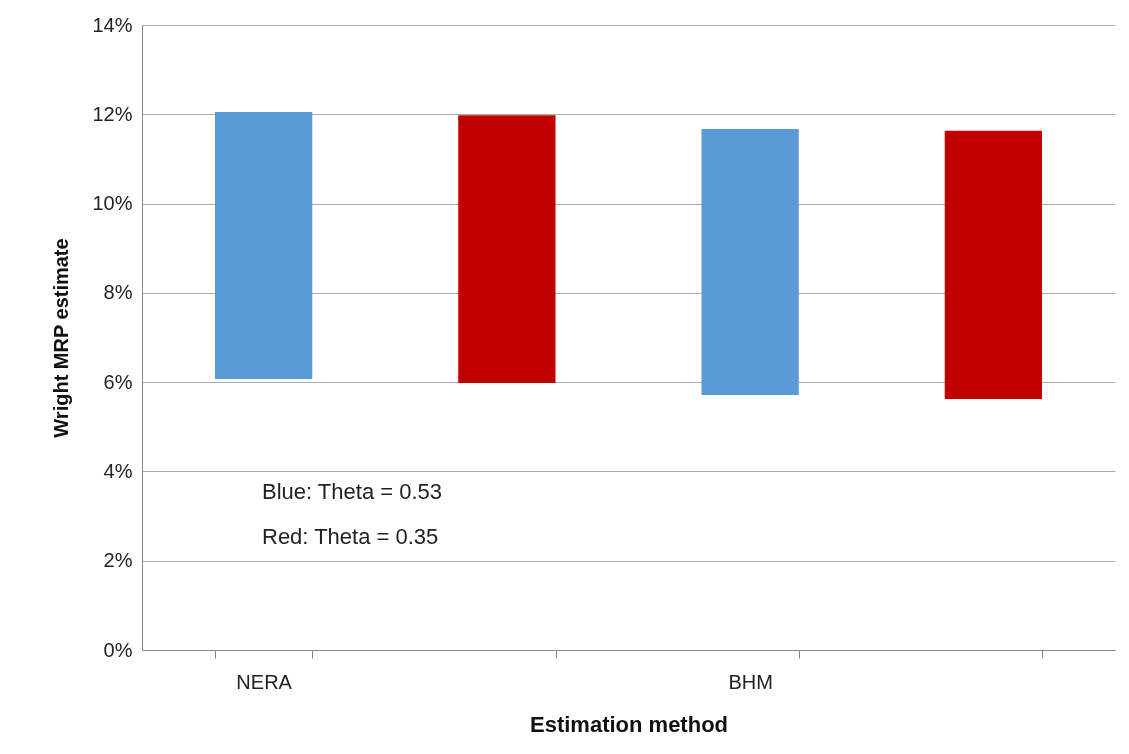 The height and width of the screenshot is (754, 1129). Describe the element at coordinates (118, 470) in the screenshot. I see `y-tick-label: 4%` at that location.